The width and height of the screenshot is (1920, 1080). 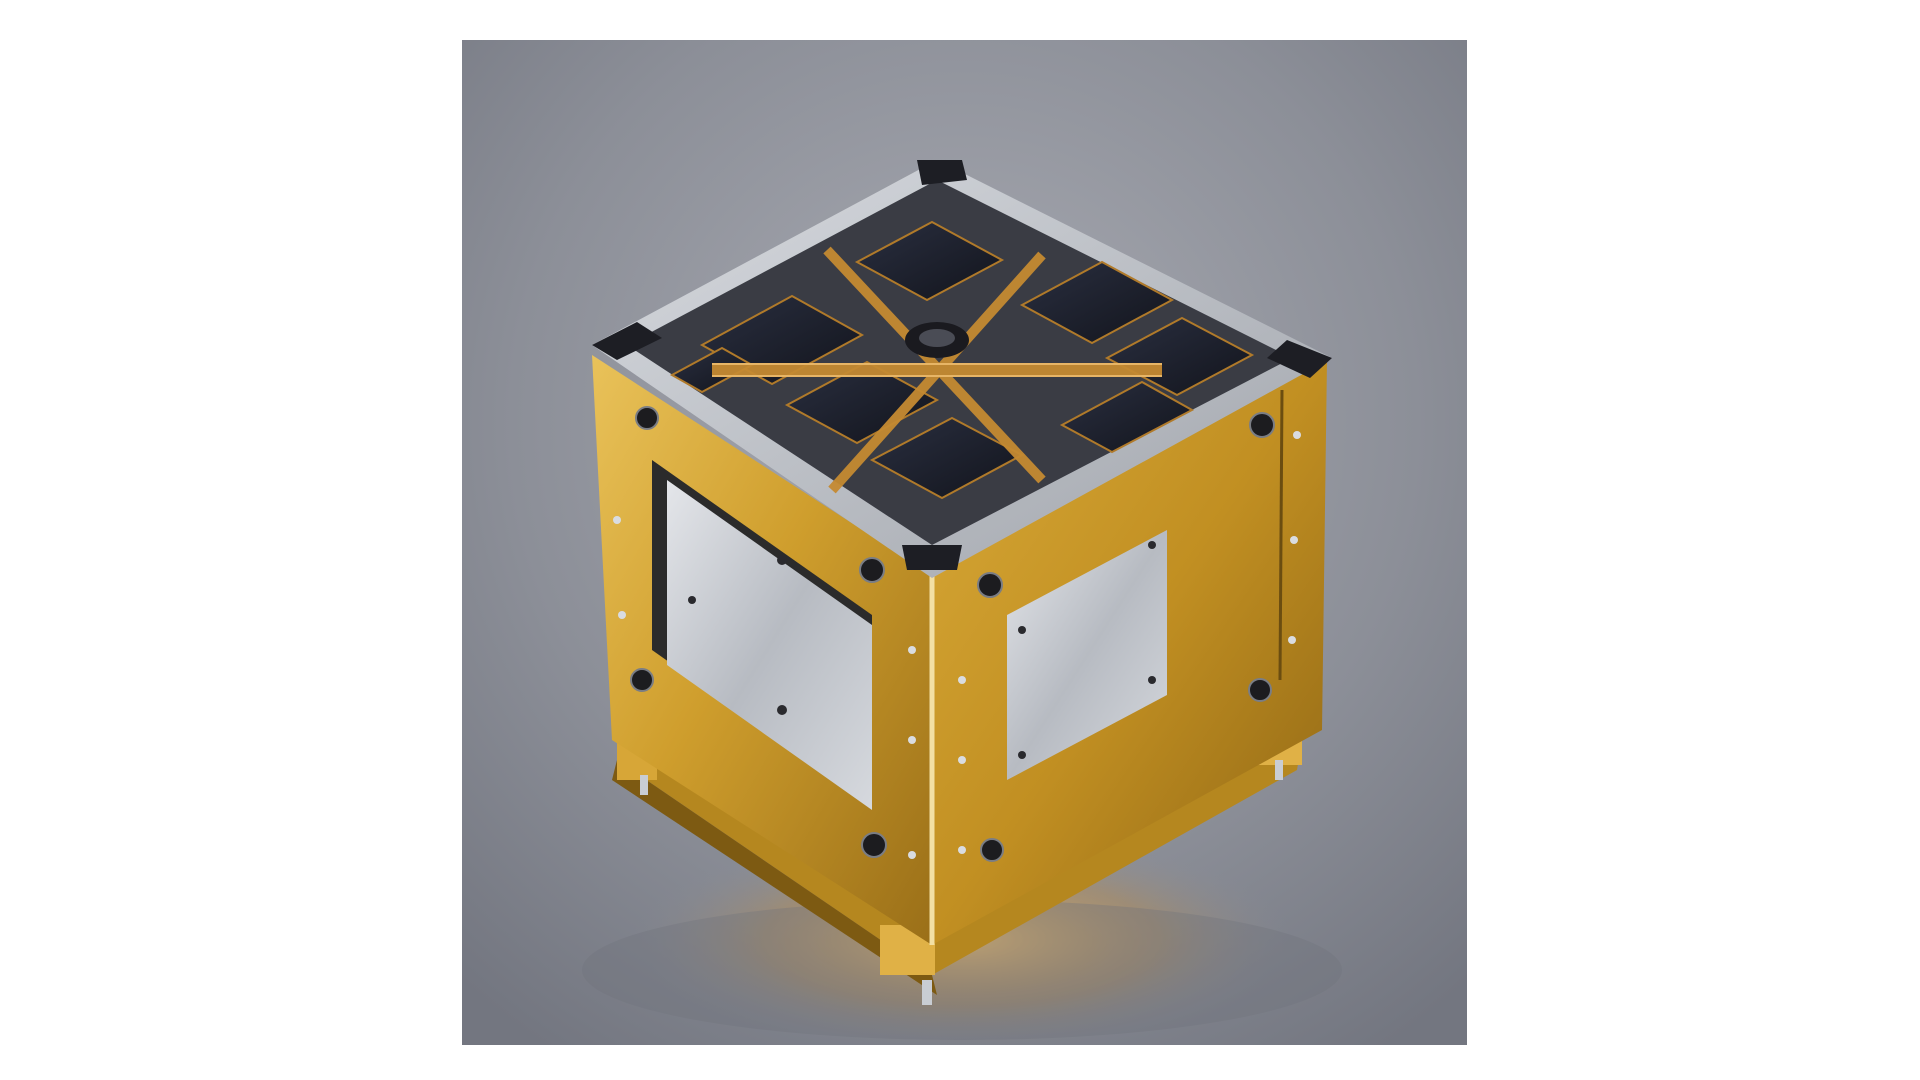 What do you see at coordinates (1087, 655) in the screenshot?
I see `right-access-plate` at bounding box center [1087, 655].